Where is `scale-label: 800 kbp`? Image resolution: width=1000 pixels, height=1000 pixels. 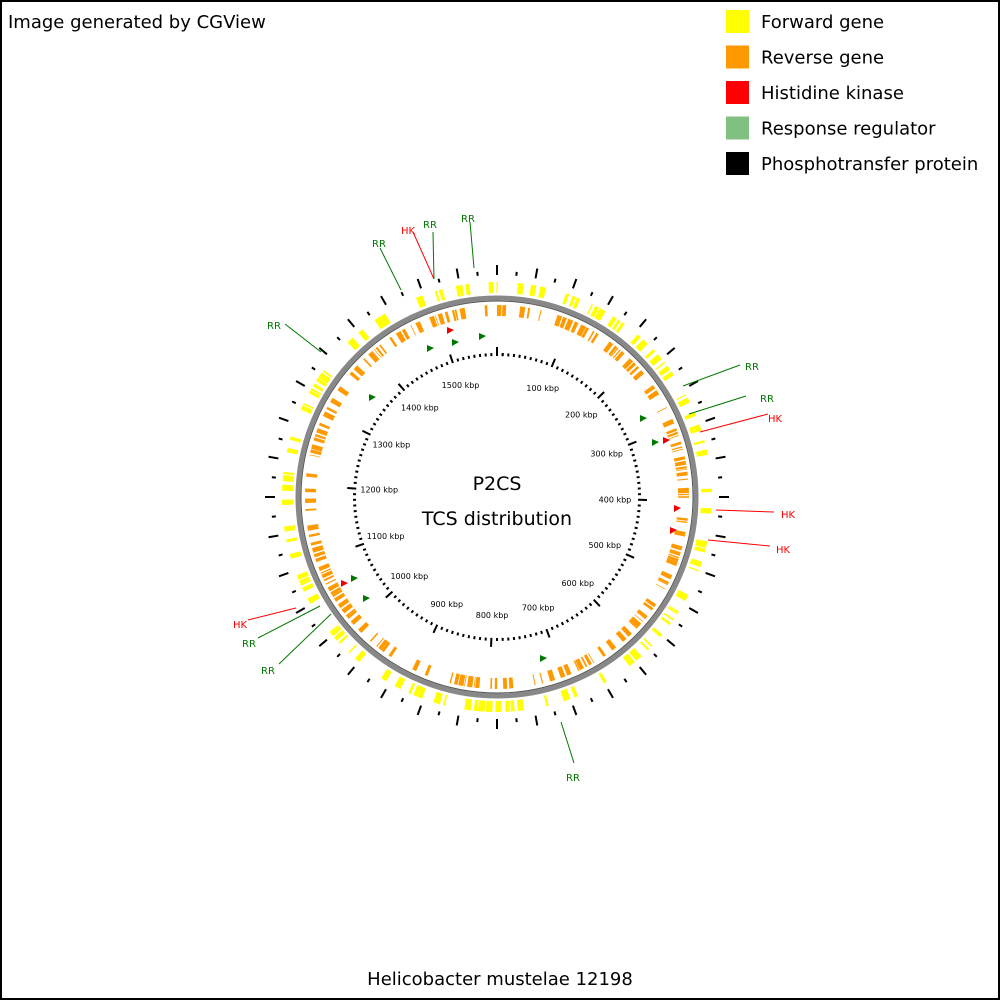 scale-label: 800 kbp is located at coordinates (492, 615).